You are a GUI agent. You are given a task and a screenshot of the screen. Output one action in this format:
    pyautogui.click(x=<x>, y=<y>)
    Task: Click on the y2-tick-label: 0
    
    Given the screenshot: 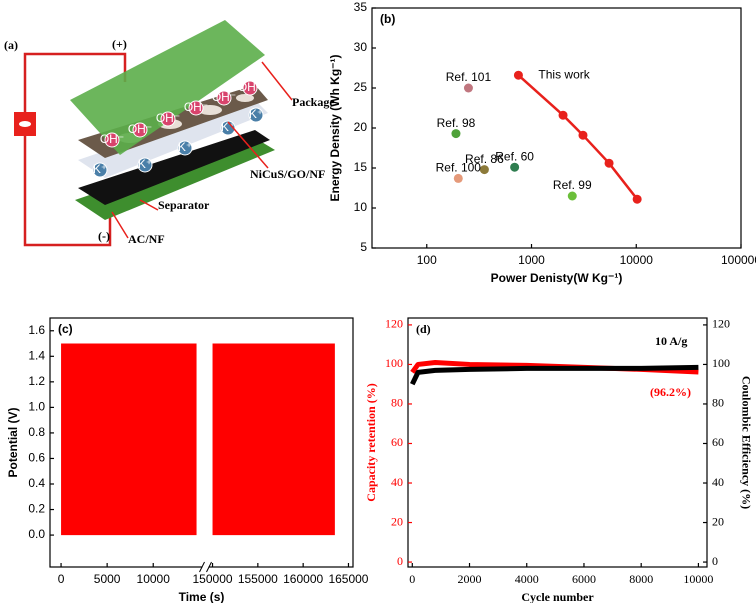 What is the action you would take?
    pyautogui.click(x=715, y=561)
    